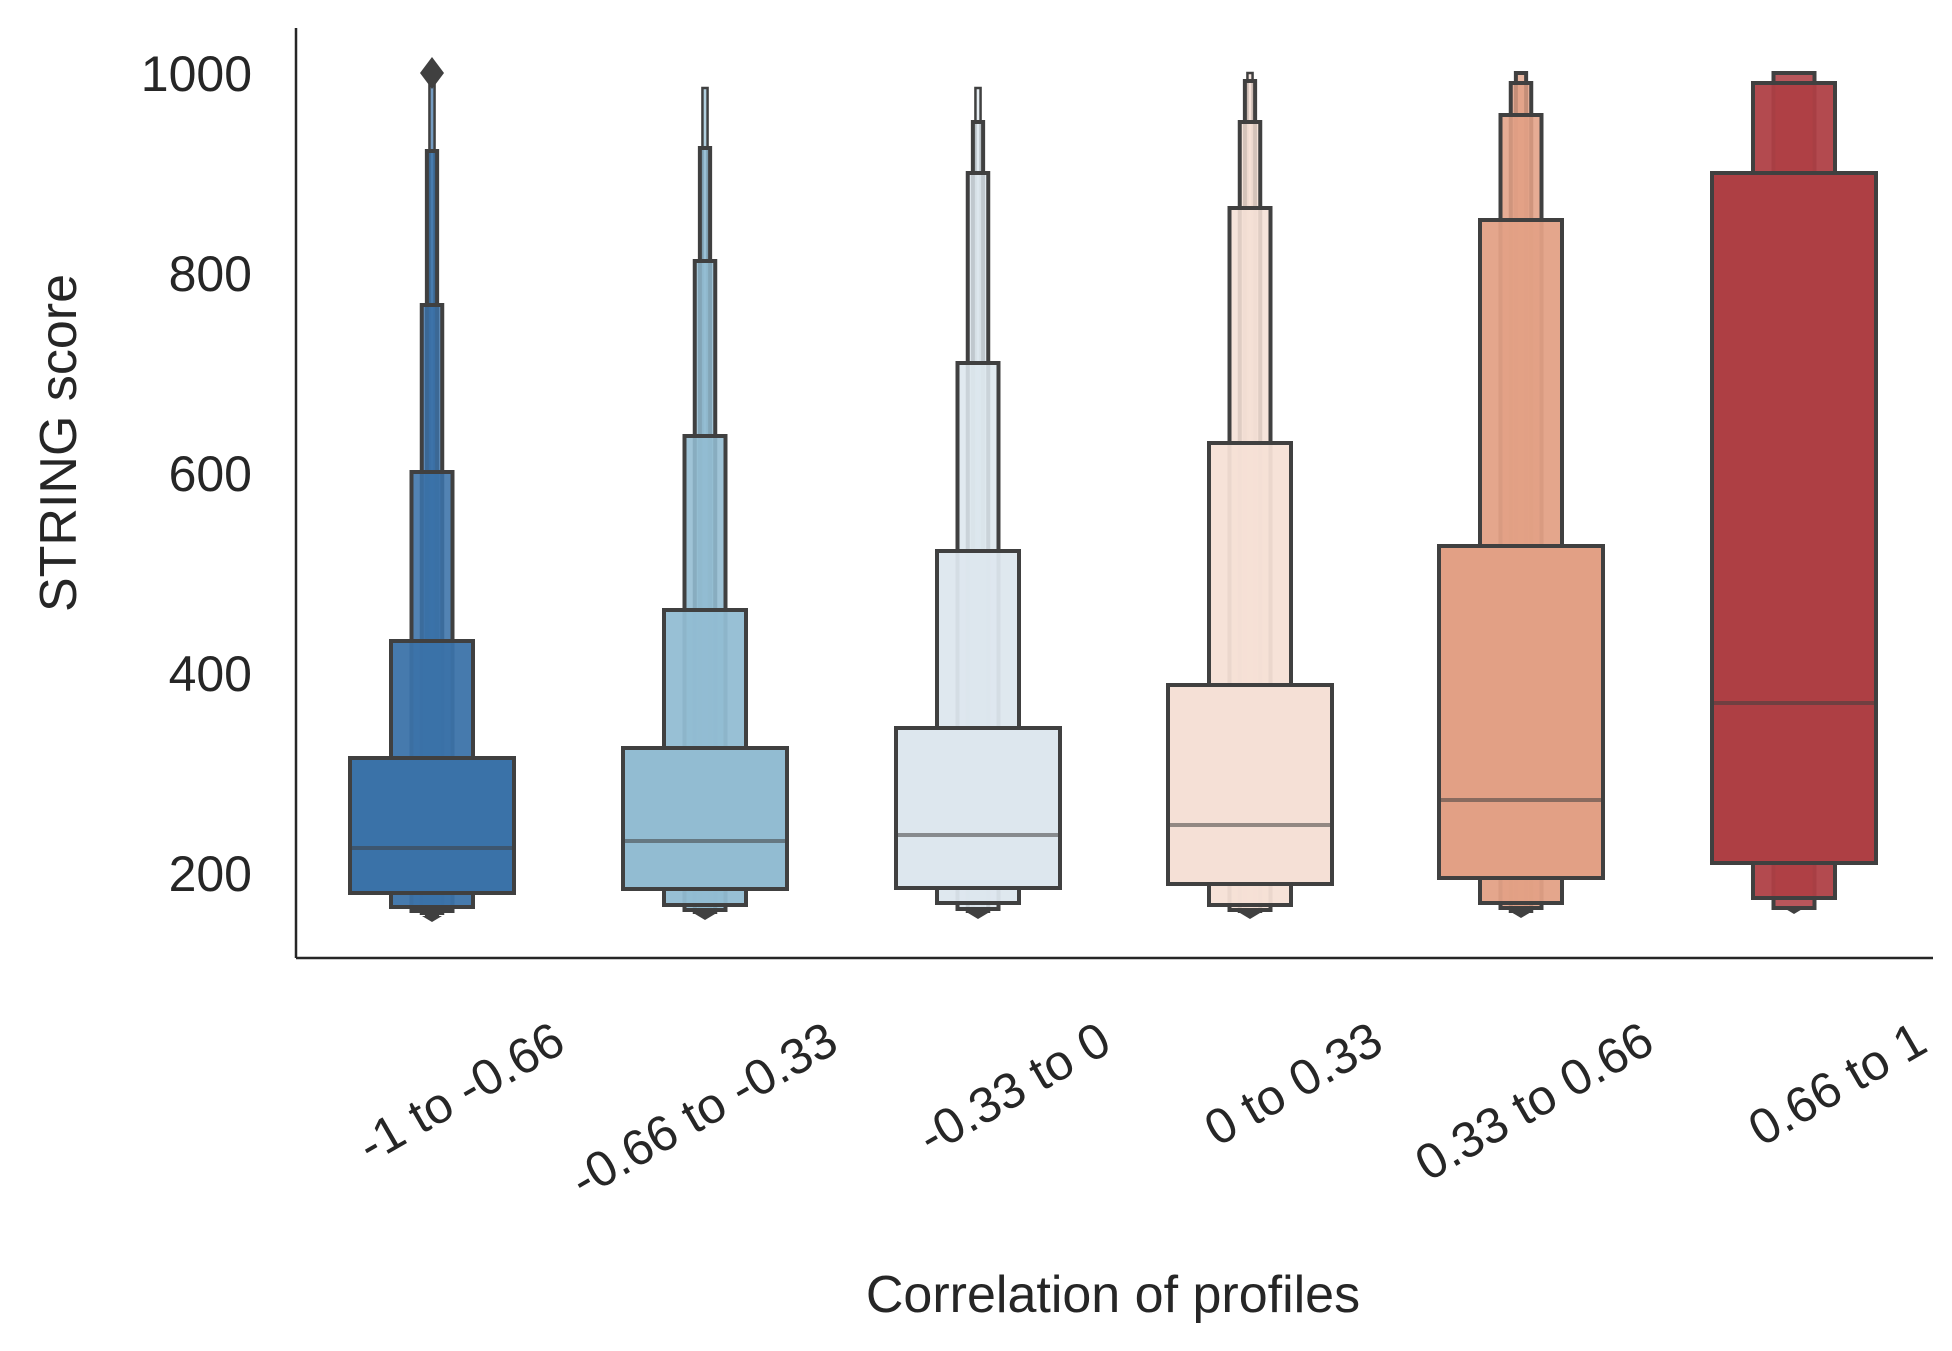  Describe the element at coordinates (210, 874) in the screenshot. I see `y-tick-label: 200` at that location.